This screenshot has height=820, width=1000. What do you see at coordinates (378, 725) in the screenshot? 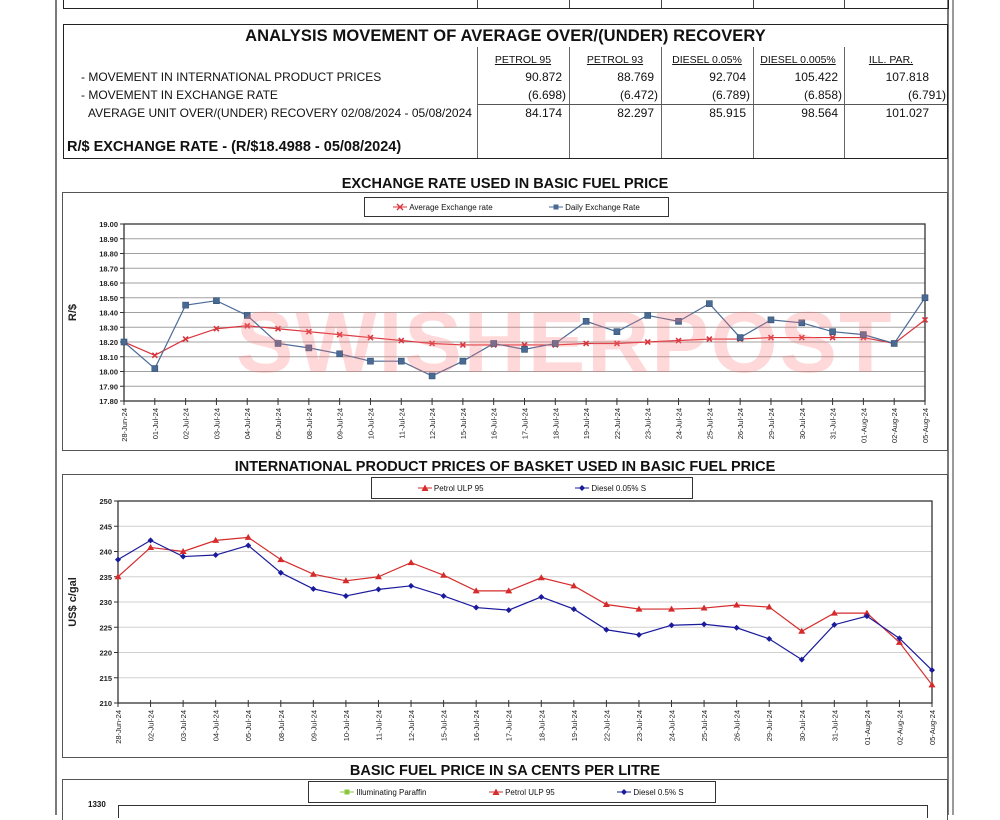
I see `x-tick-label: 11-Jul-24` at bounding box center [378, 725].